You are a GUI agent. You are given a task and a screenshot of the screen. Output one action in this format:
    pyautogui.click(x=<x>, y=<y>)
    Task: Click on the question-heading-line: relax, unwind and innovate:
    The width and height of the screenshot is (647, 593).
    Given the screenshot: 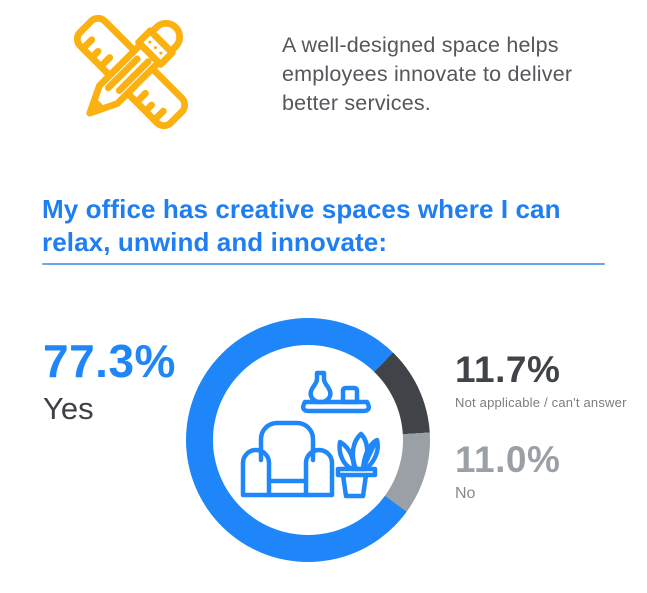 What is the action you would take?
    pyautogui.click(x=215, y=242)
    